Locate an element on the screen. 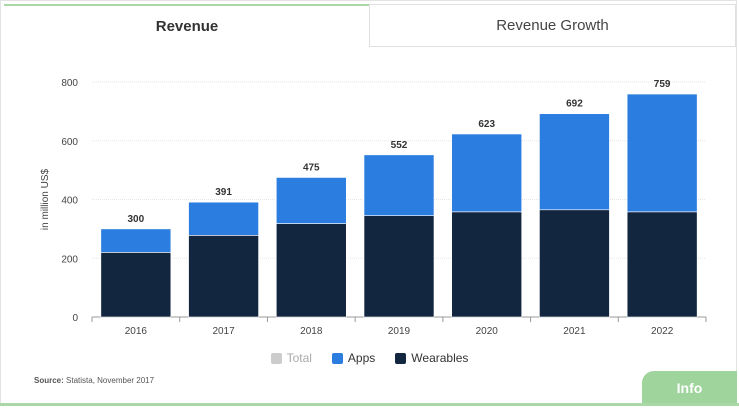  y-tick-label: 400 is located at coordinates (69, 201).